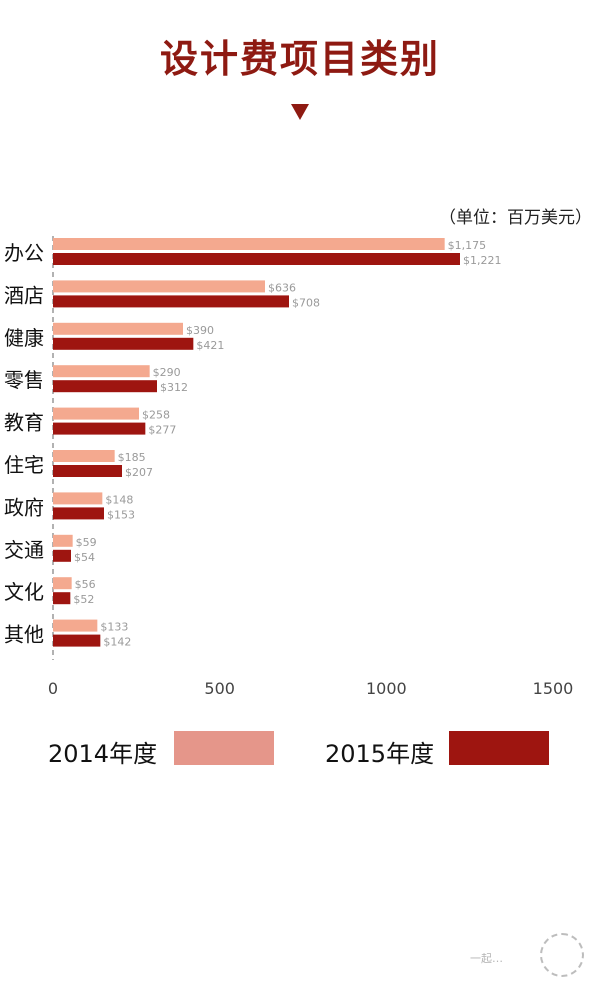 The width and height of the screenshot is (600, 1000). I want to click on down-triangle-icon, so click(300, 112).